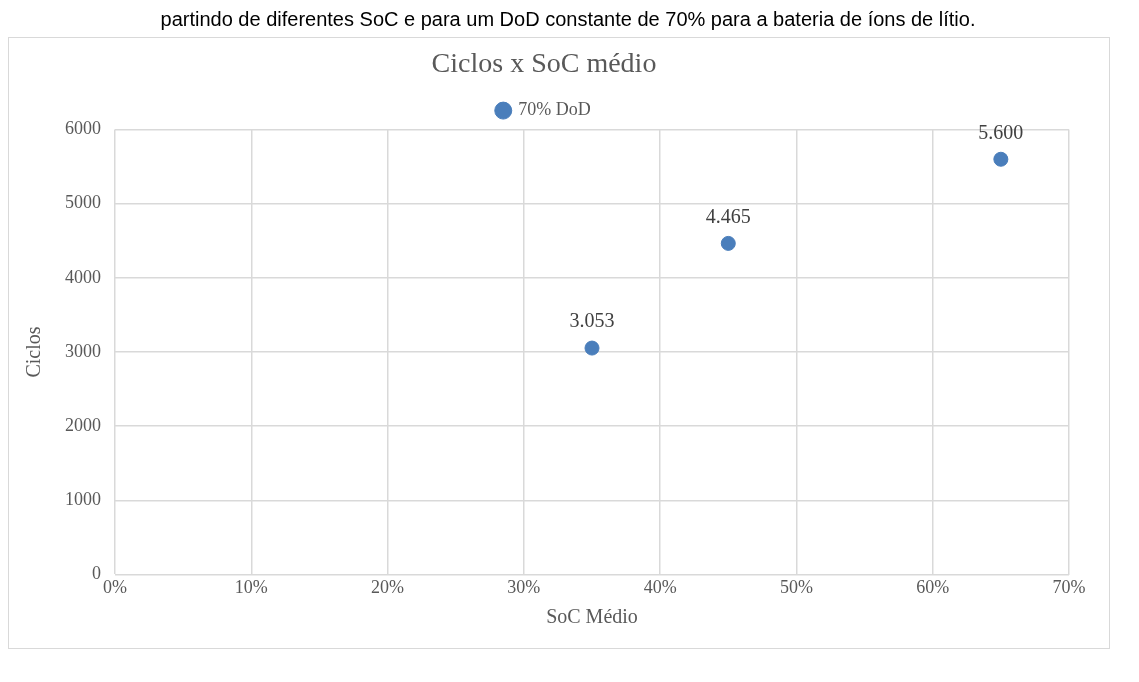  What do you see at coordinates (83, 276) in the screenshot?
I see `y-tick-label: 4000` at bounding box center [83, 276].